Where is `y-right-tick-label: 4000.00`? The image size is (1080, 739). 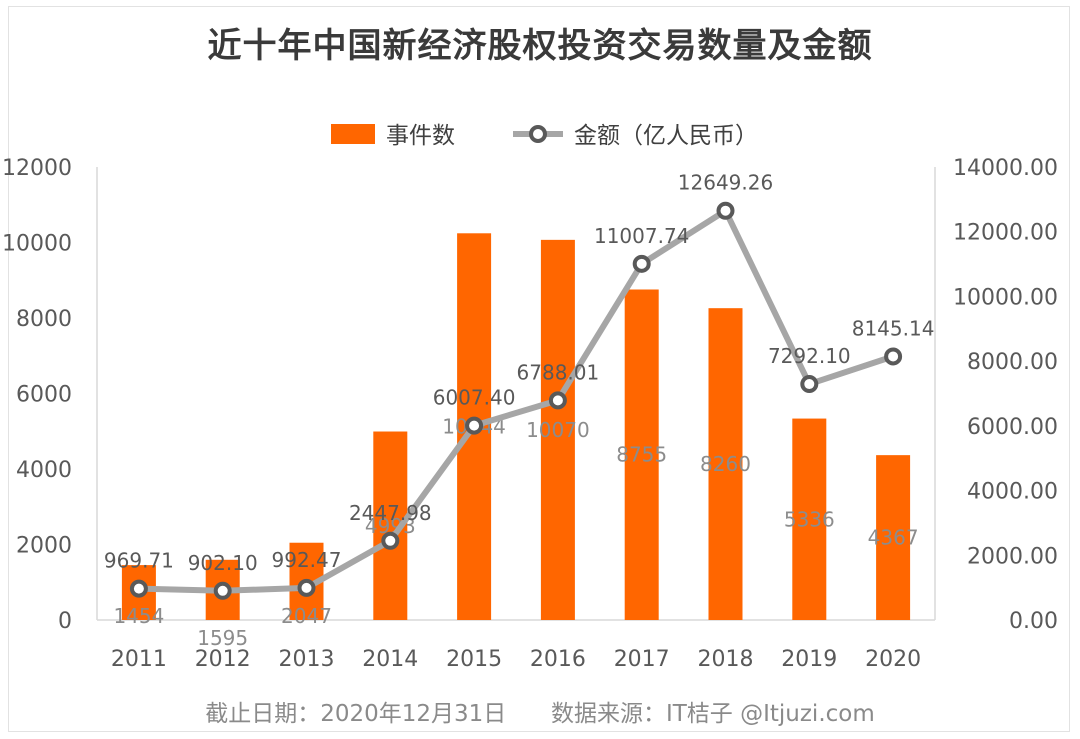 y-right-tick-label: 4000.00 is located at coordinates (1012, 492).